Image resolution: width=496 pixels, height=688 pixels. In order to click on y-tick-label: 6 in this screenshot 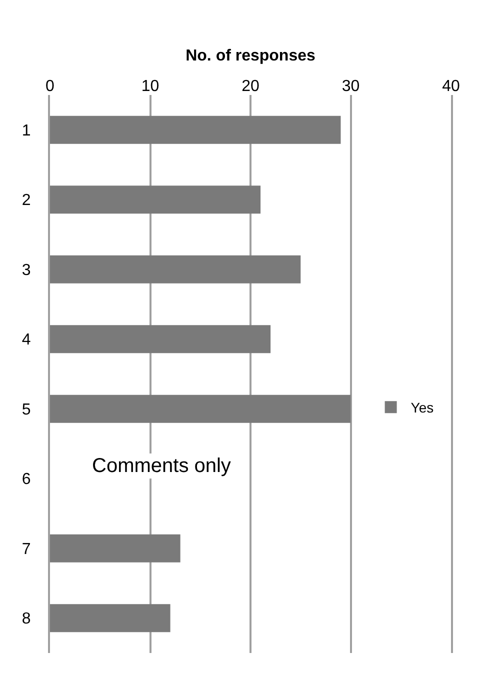, I will do `click(26, 479)`.